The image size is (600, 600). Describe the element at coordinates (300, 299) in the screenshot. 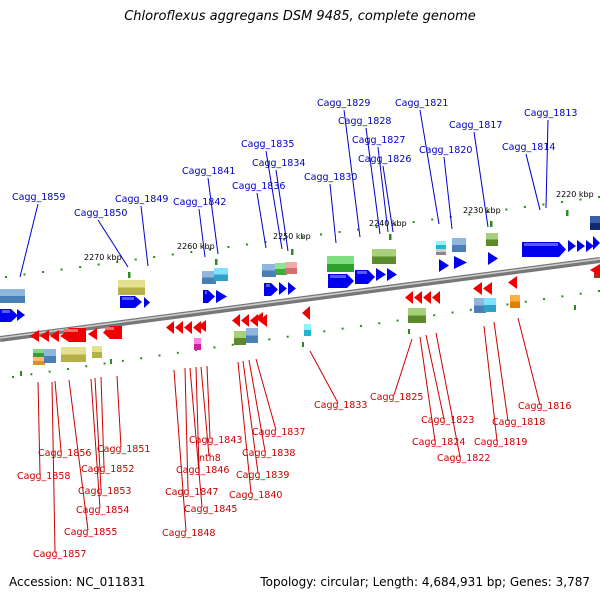

I see `genome-backbone` at that location.